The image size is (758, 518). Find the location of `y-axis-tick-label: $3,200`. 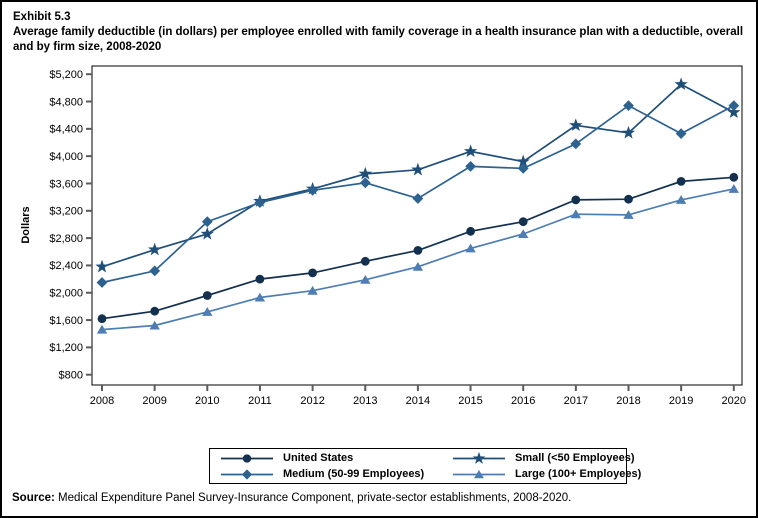

y-axis-tick-label: $3,200 is located at coordinates (66, 212).